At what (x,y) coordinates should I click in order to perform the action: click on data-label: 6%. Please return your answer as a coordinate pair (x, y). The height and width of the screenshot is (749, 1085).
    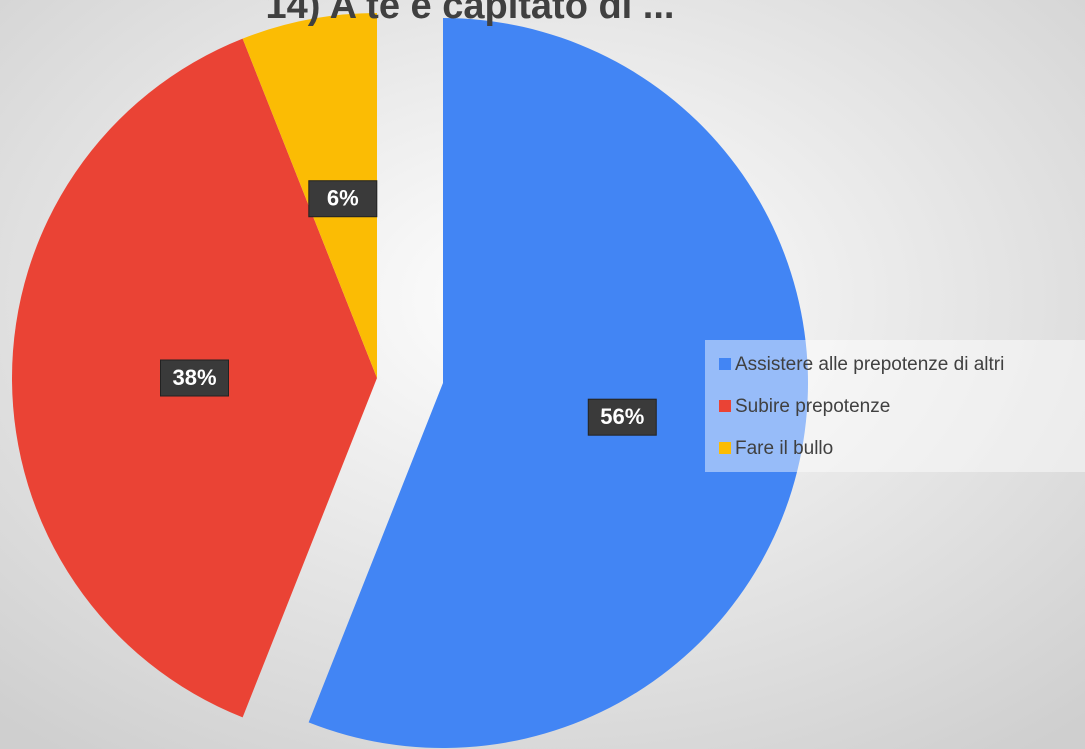
    Looking at the image, I should click on (343, 198).